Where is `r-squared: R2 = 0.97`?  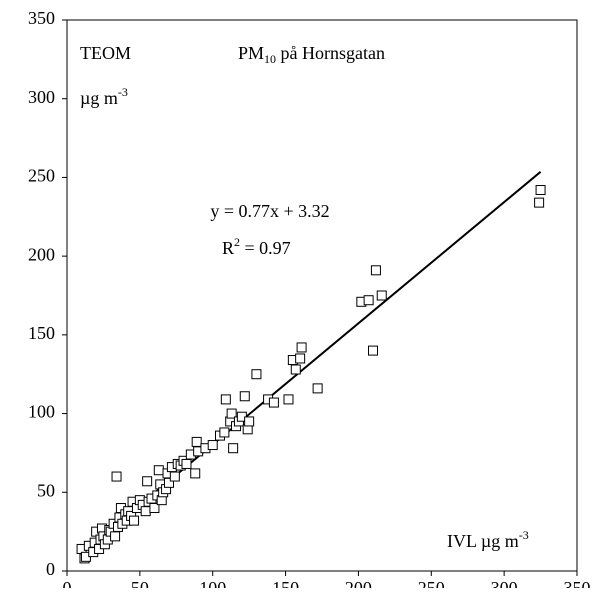 r-squared: R2 = 0.97 is located at coordinates (256, 246).